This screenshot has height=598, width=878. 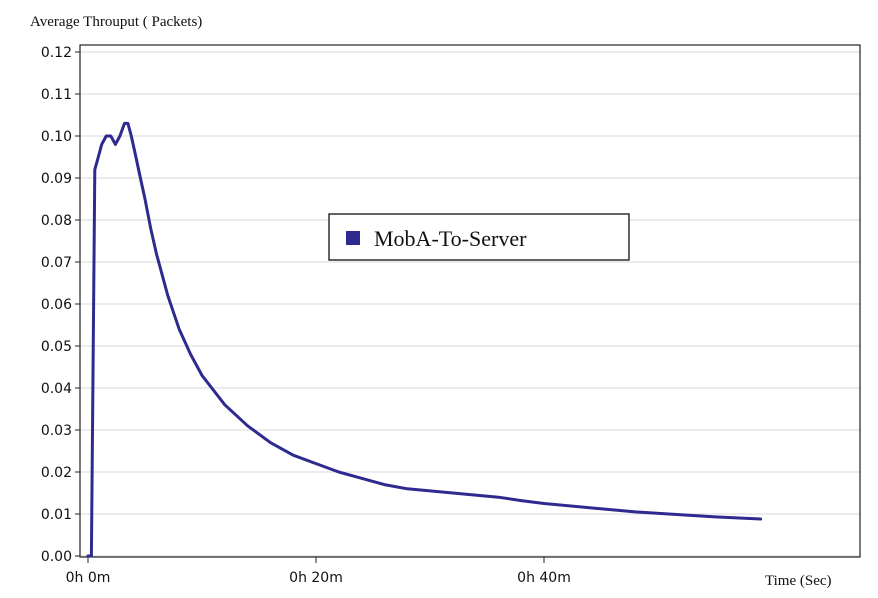 I want to click on x-tick-label: 0h 40m, so click(x=544, y=578).